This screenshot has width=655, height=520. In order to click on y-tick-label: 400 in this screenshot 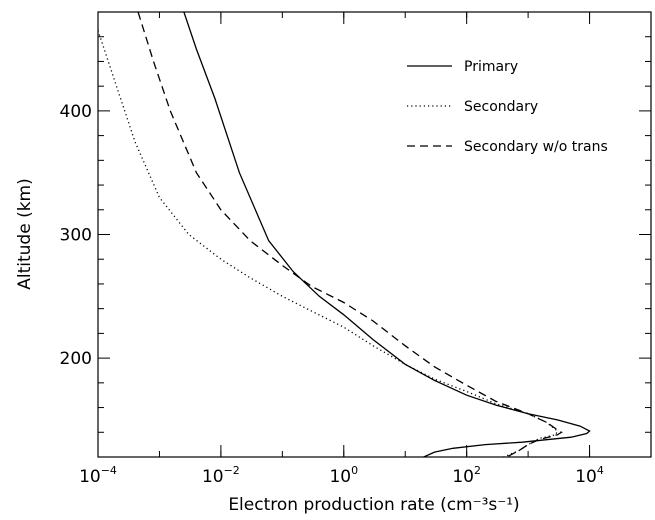, I will do `click(76, 112)`.